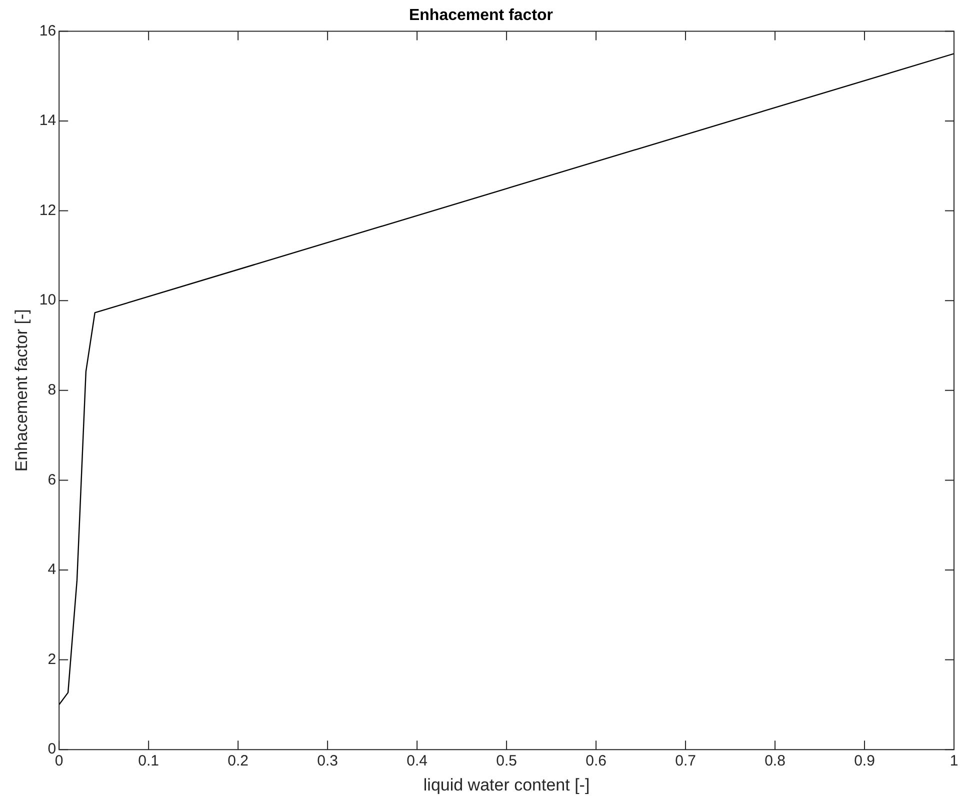 This screenshot has height=804, width=963. I want to click on y-tick-label: 14, so click(47, 121).